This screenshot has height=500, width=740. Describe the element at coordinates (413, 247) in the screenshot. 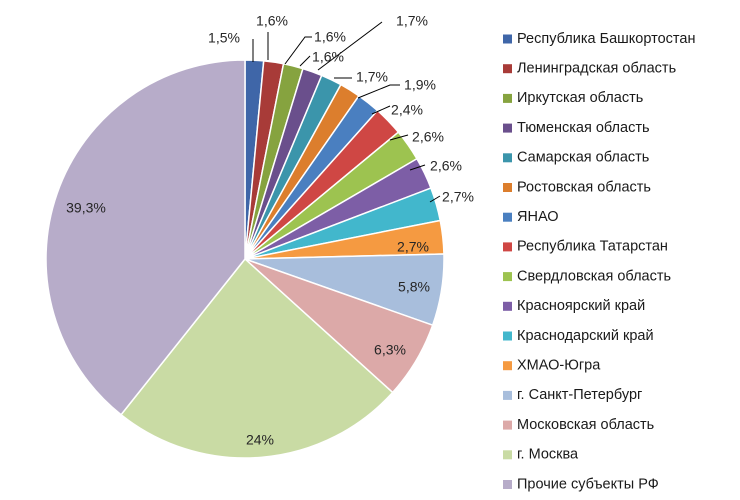

I see `slice-12-data-label: 2,7%` at that location.